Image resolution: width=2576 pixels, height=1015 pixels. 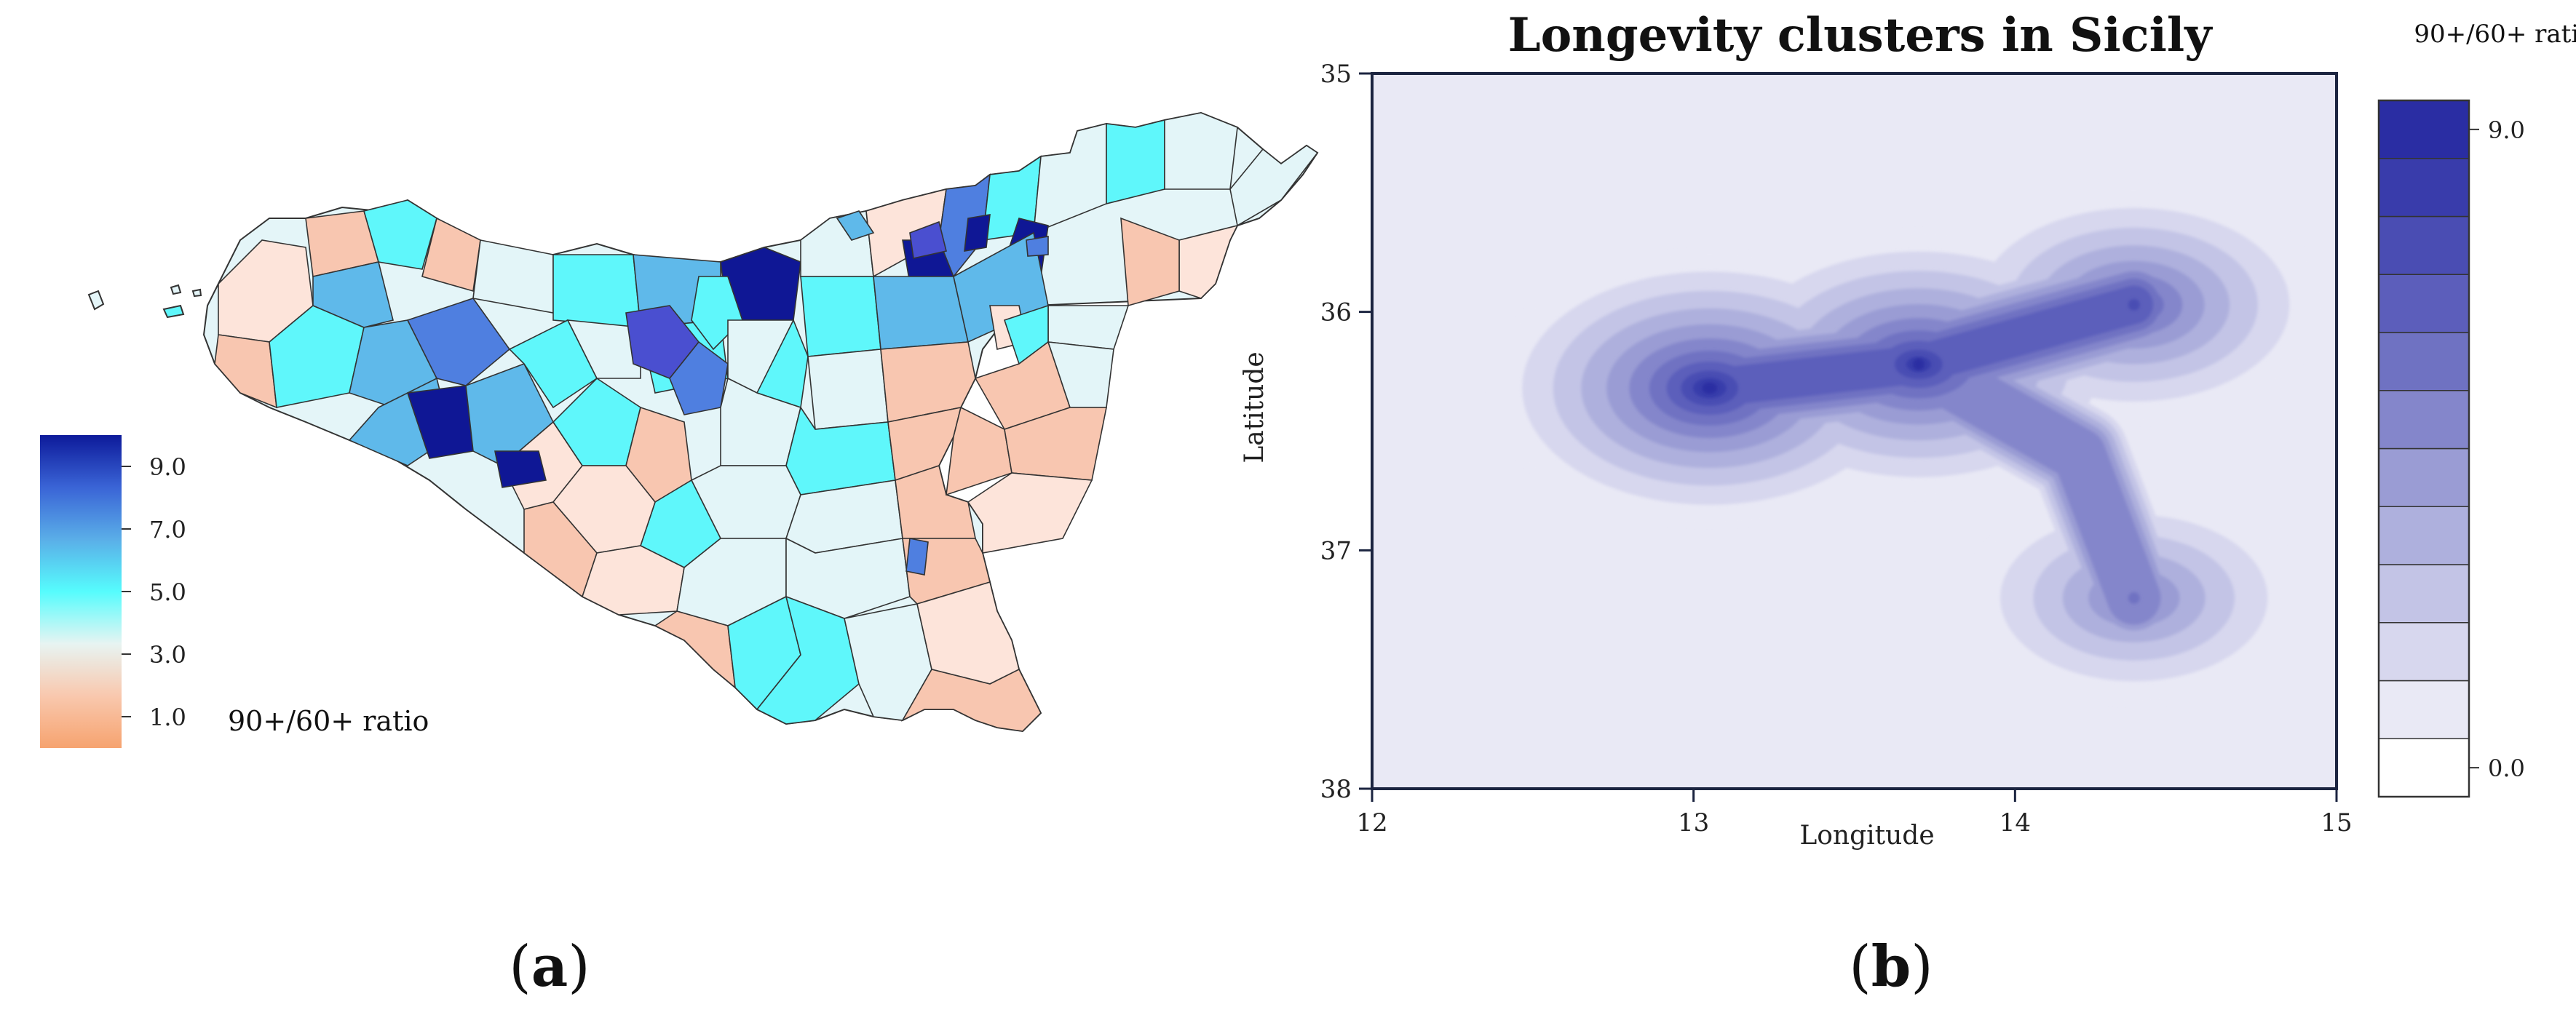 I want to click on y-axis-label: Latitude, so click(x=1254, y=407).